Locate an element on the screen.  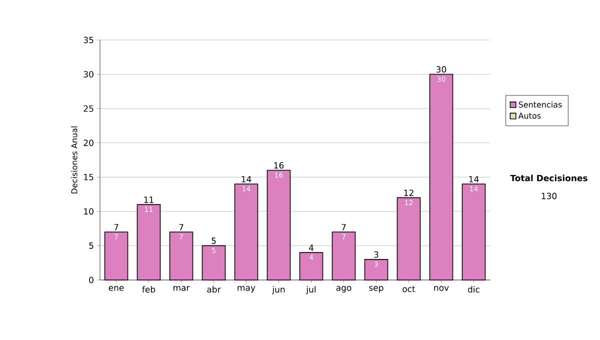
y-tick-label: 5 is located at coordinates (91, 245).